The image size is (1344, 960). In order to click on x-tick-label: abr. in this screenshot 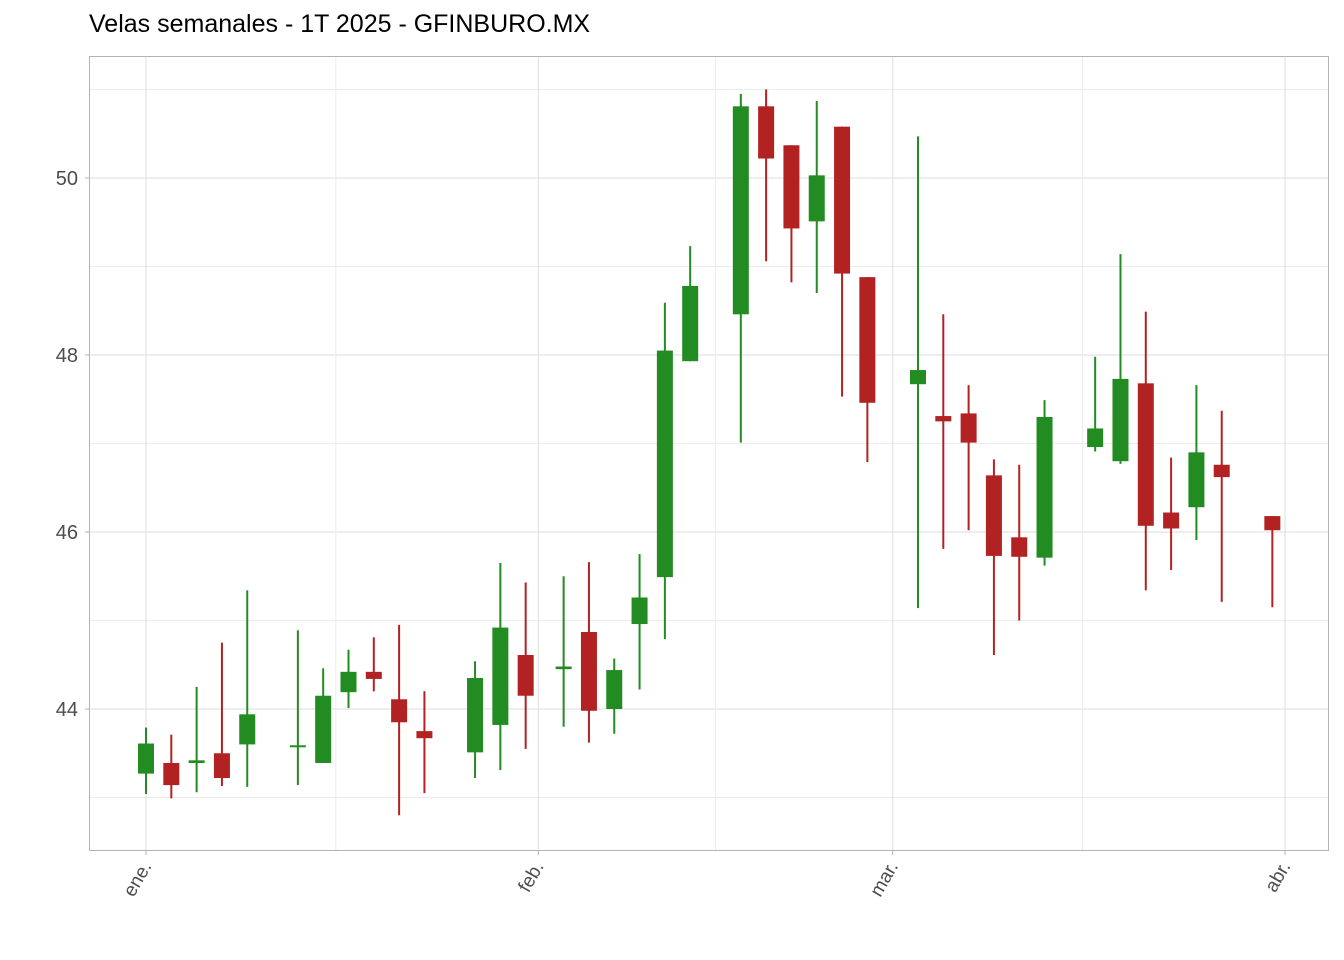, I will do `click(1278, 877)`.